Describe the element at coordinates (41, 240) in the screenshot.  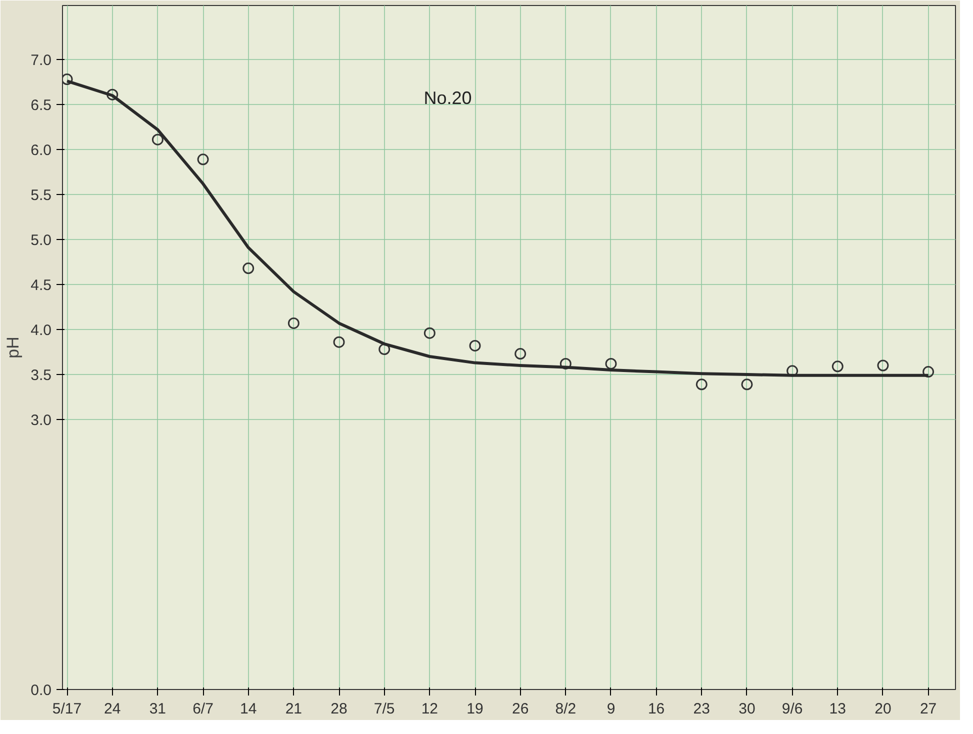
I see `y-tick-label: 5.0` at that location.